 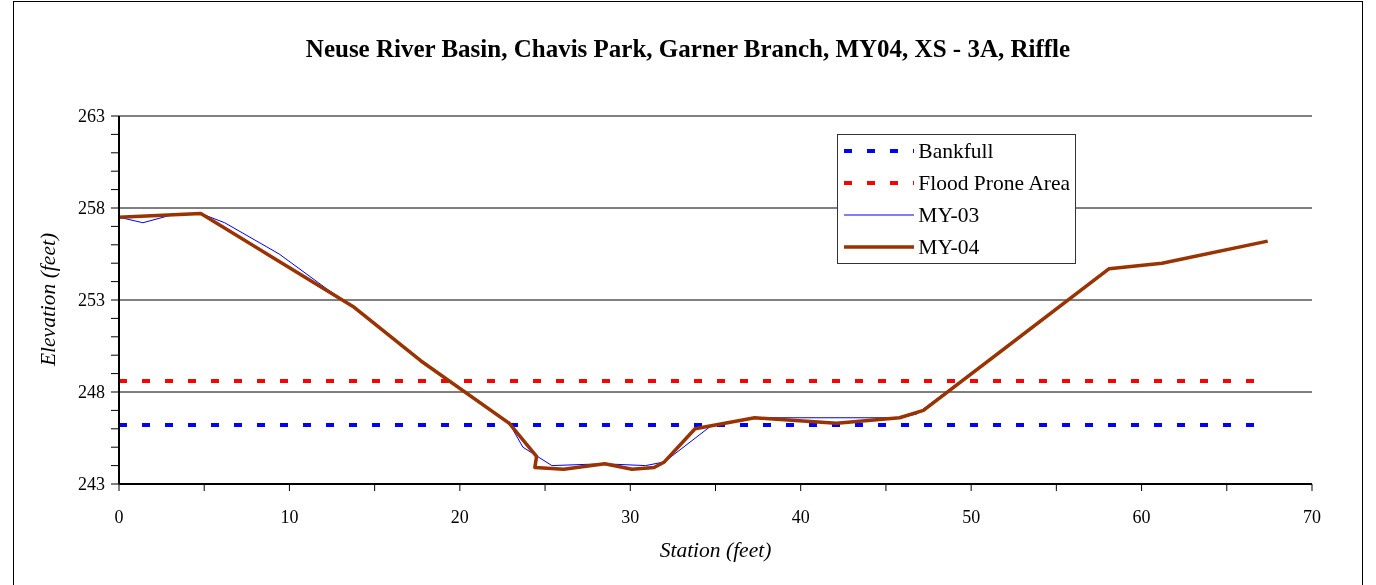 I want to click on x-tick-label: 50, so click(x=971, y=516).